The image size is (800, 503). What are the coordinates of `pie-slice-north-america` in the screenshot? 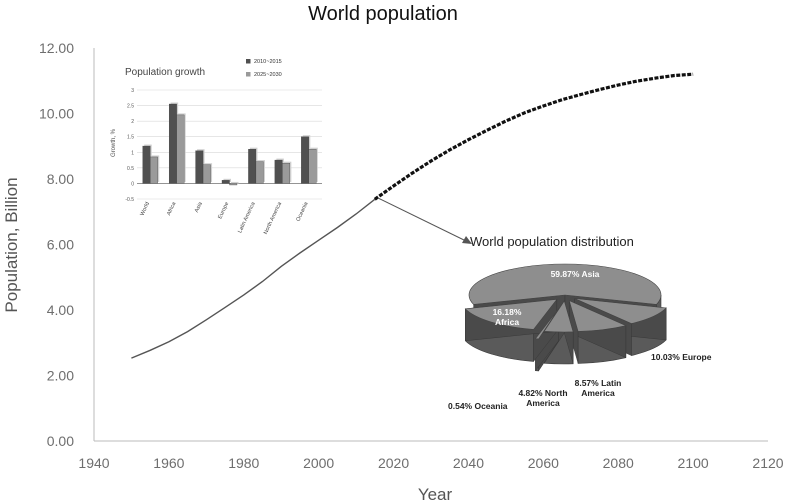 It's located at (558, 316).